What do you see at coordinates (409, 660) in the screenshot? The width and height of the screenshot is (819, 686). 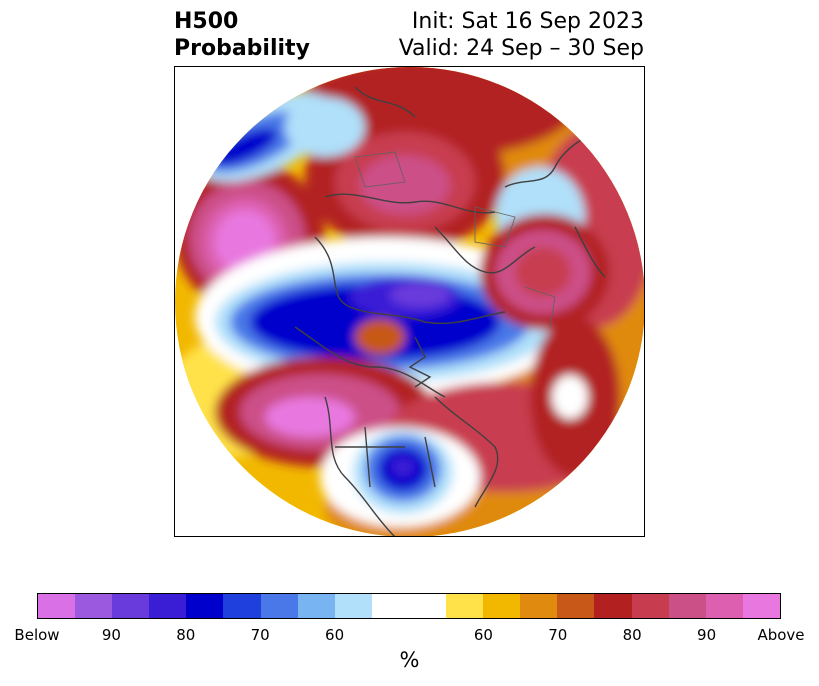 I see `colorbar-unit-label: %` at bounding box center [409, 660].